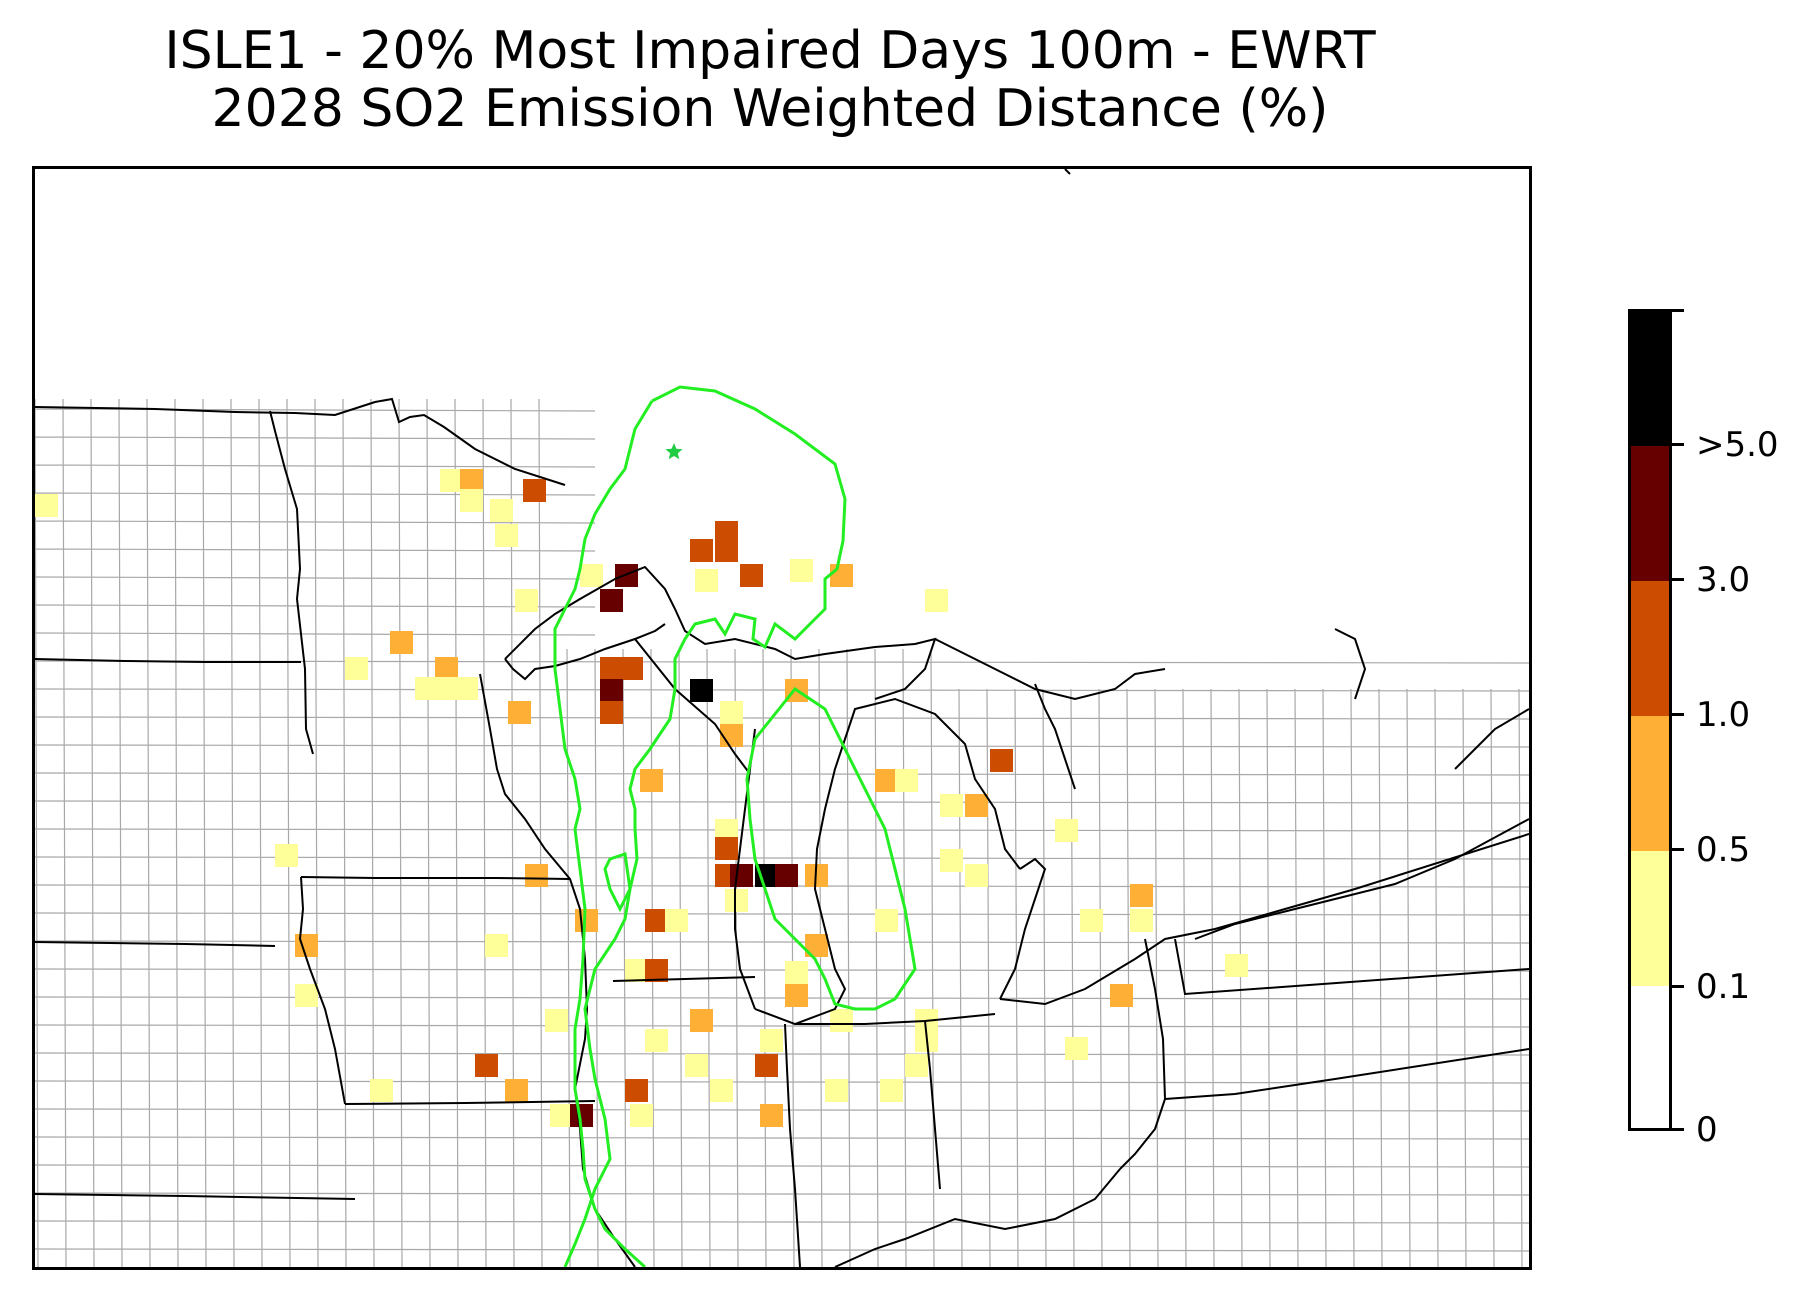 This screenshot has width=1815, height=1294. I want to click on colorbar, so click(1650, 720).